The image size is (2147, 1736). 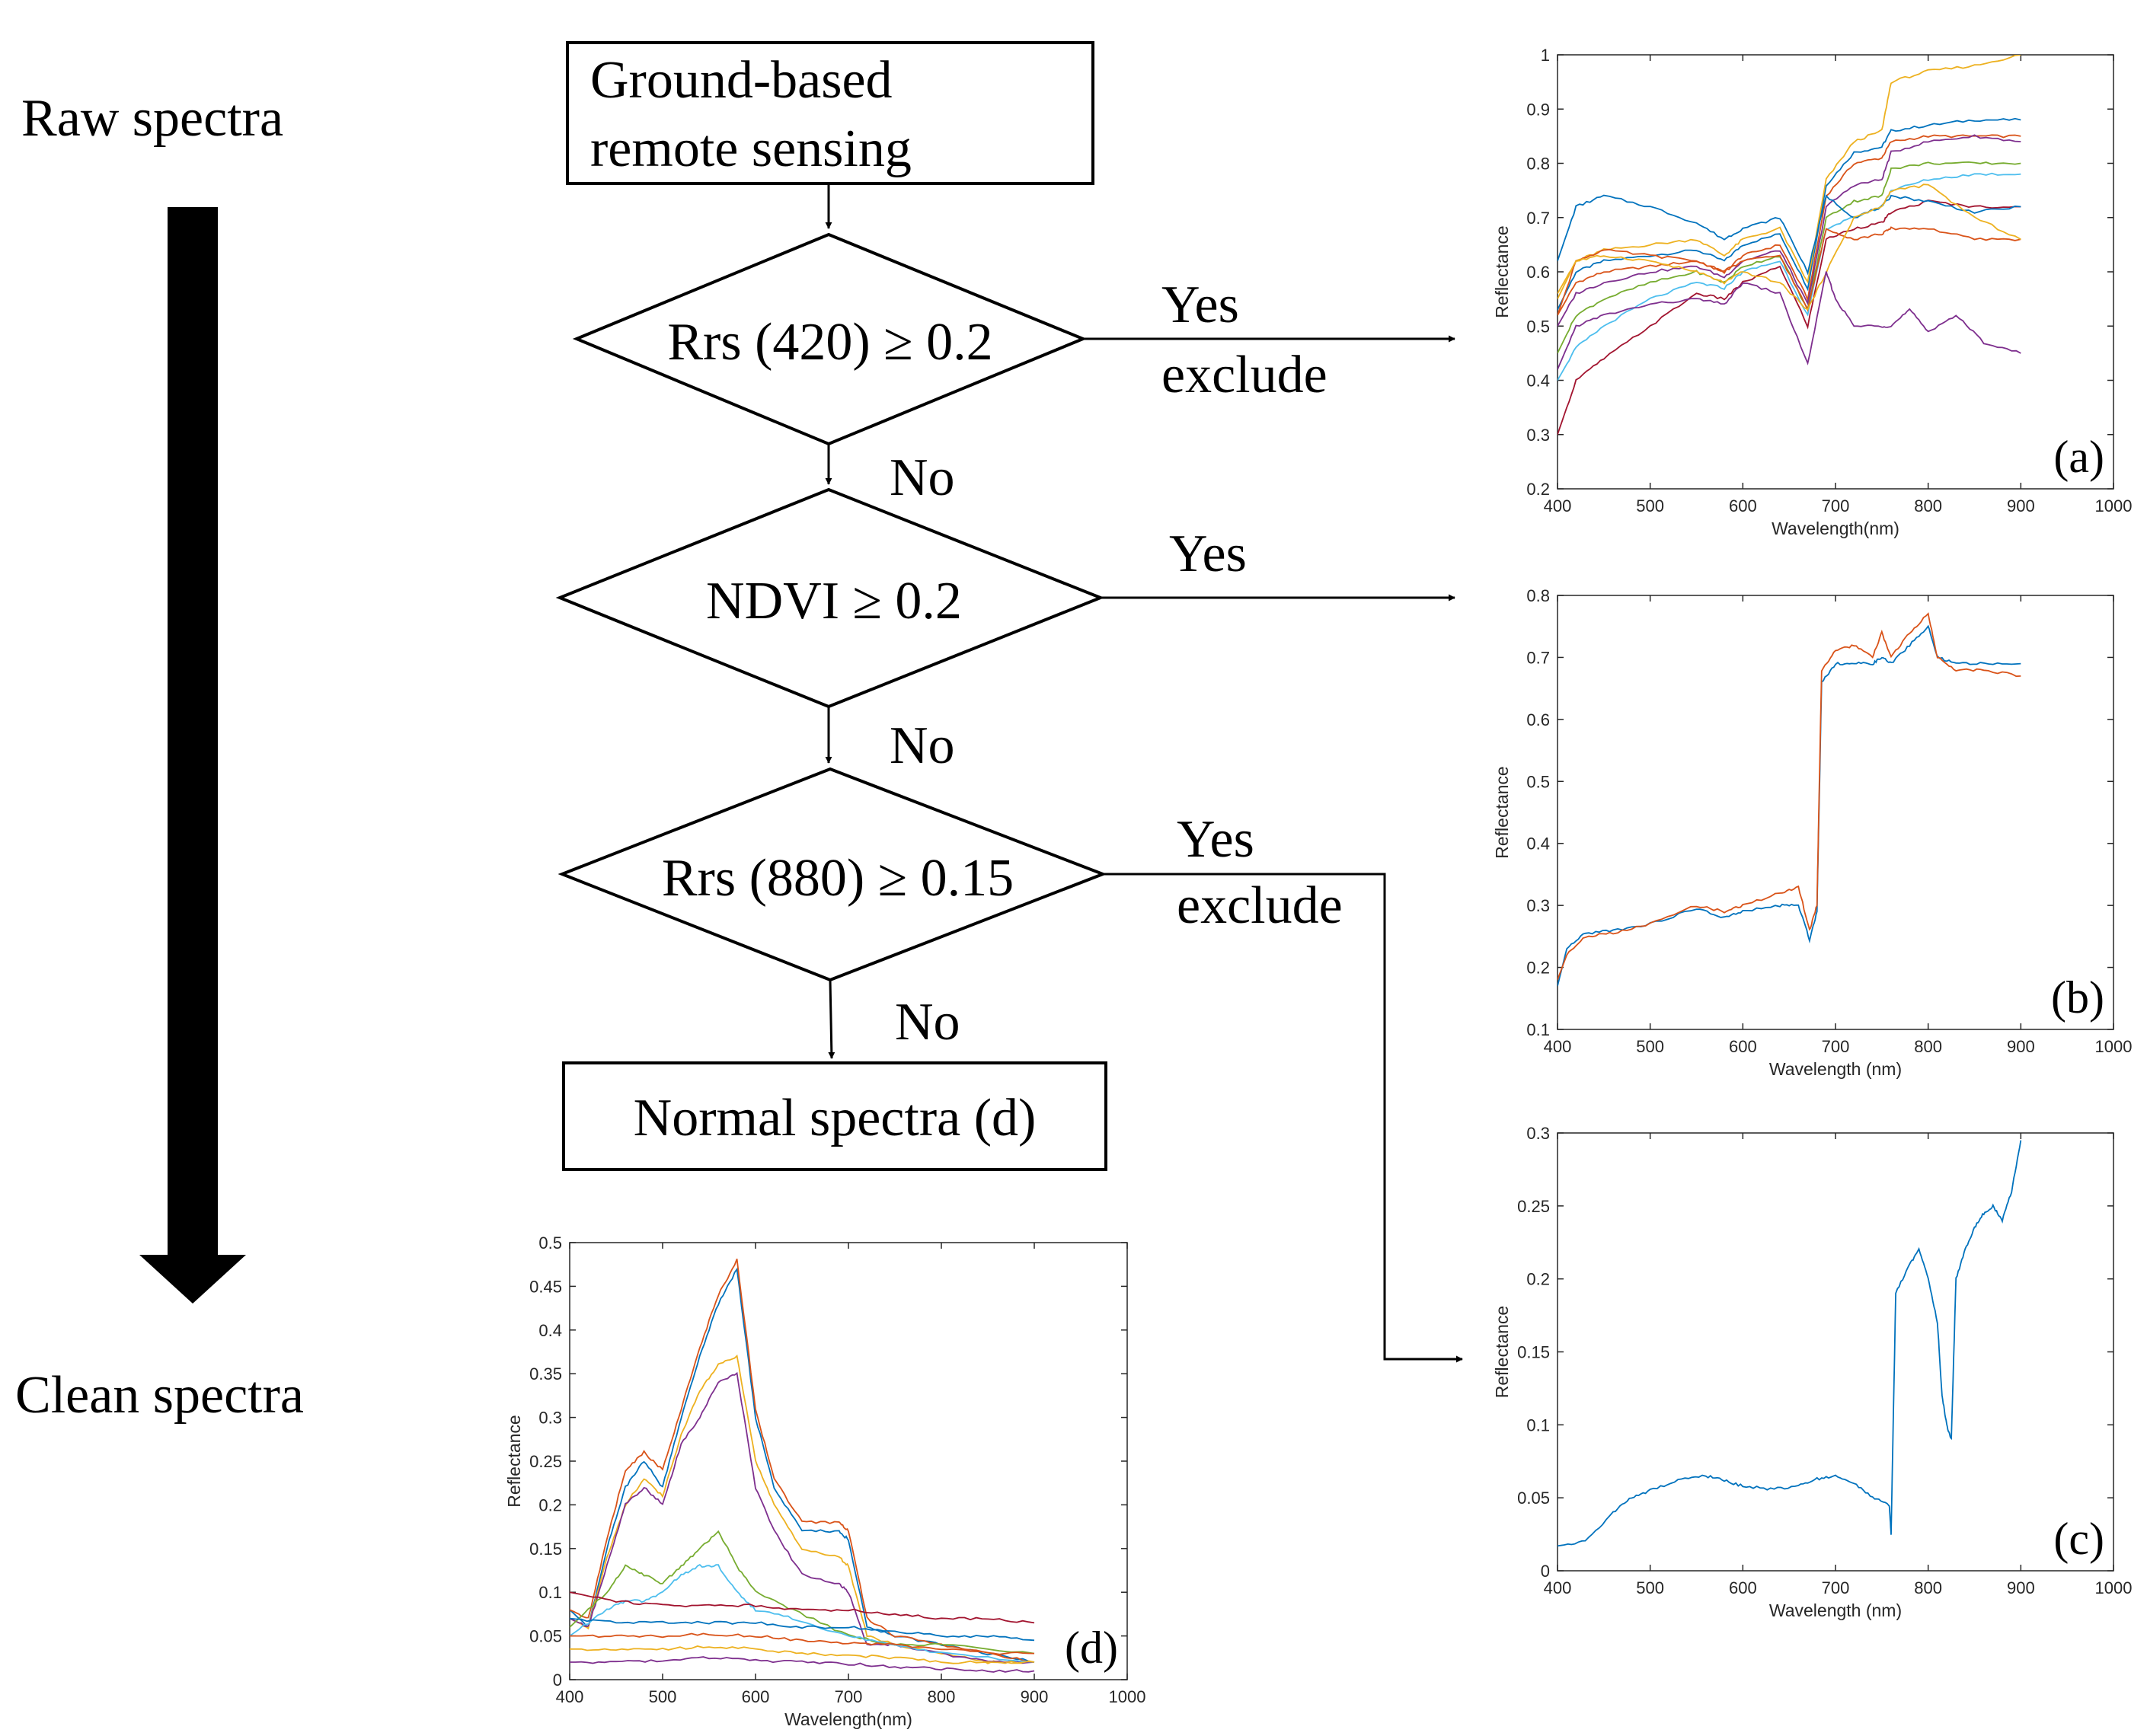 What do you see at coordinates (1208, 554) in the screenshot?
I see `yes-label-2: Yes` at bounding box center [1208, 554].